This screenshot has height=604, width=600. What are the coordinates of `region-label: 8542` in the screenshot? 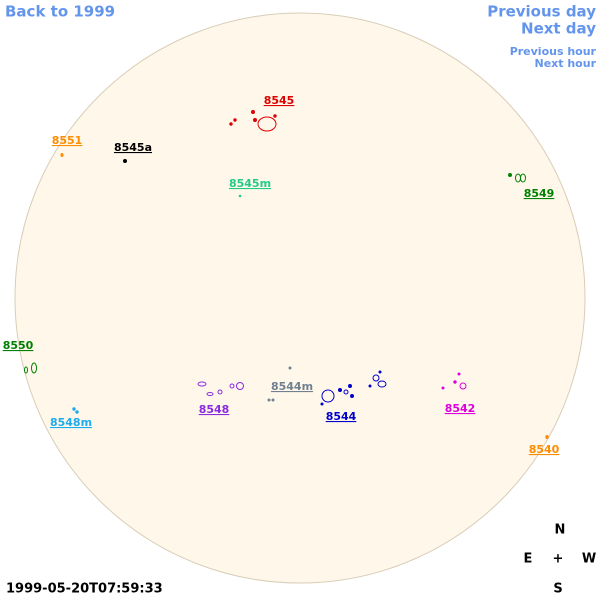 It's located at (460, 408).